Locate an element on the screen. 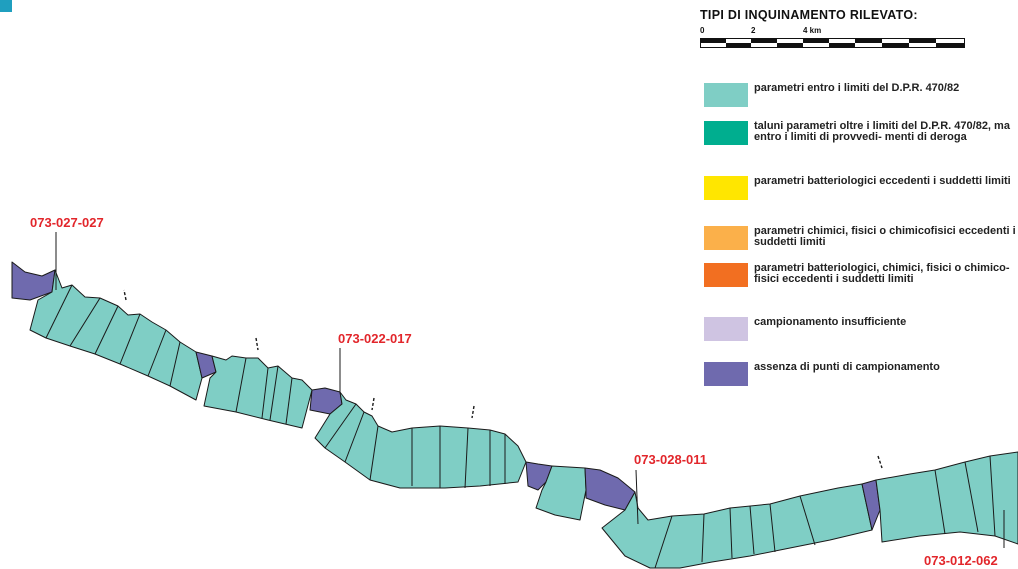 The image size is (1018, 569). coast-segment-purple is located at coordinates (610, 489).